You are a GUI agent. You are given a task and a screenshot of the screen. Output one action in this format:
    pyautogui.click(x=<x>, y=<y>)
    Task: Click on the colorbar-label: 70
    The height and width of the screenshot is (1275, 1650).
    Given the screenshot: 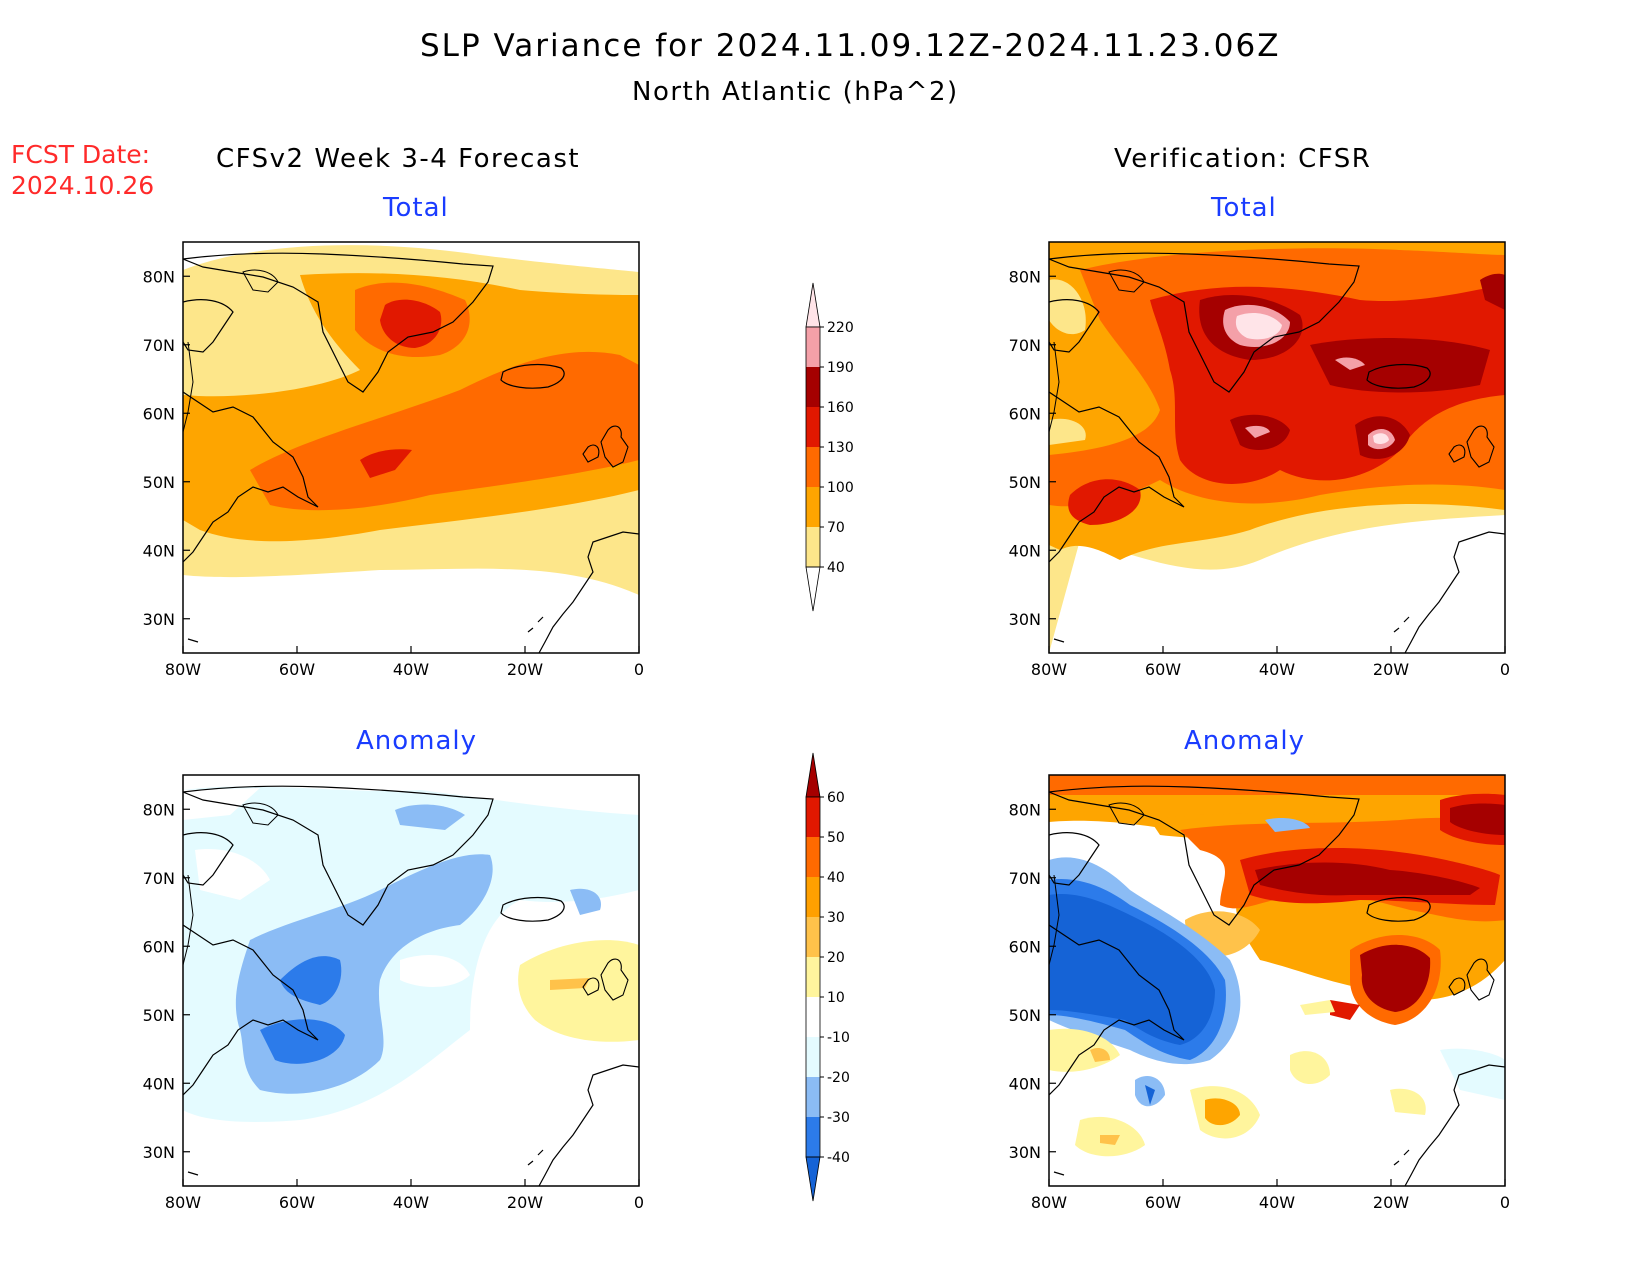 What is the action you would take?
    pyautogui.click(x=836, y=528)
    